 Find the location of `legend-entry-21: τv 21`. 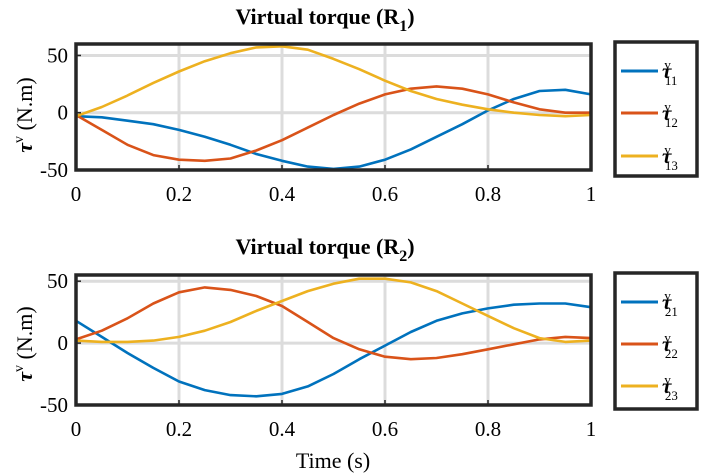

legend-entry-21: τv 21 is located at coordinates (649, 303).